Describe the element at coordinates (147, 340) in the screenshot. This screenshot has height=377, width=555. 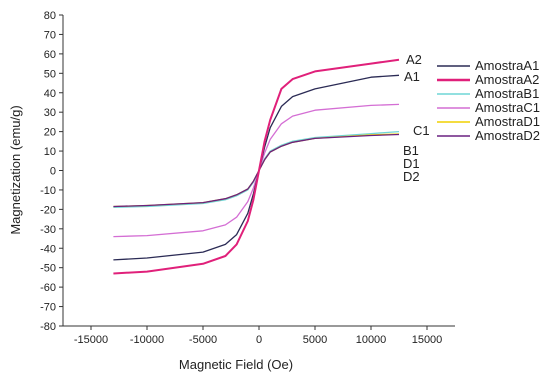
I see `x-tick-label: -10000` at that location.